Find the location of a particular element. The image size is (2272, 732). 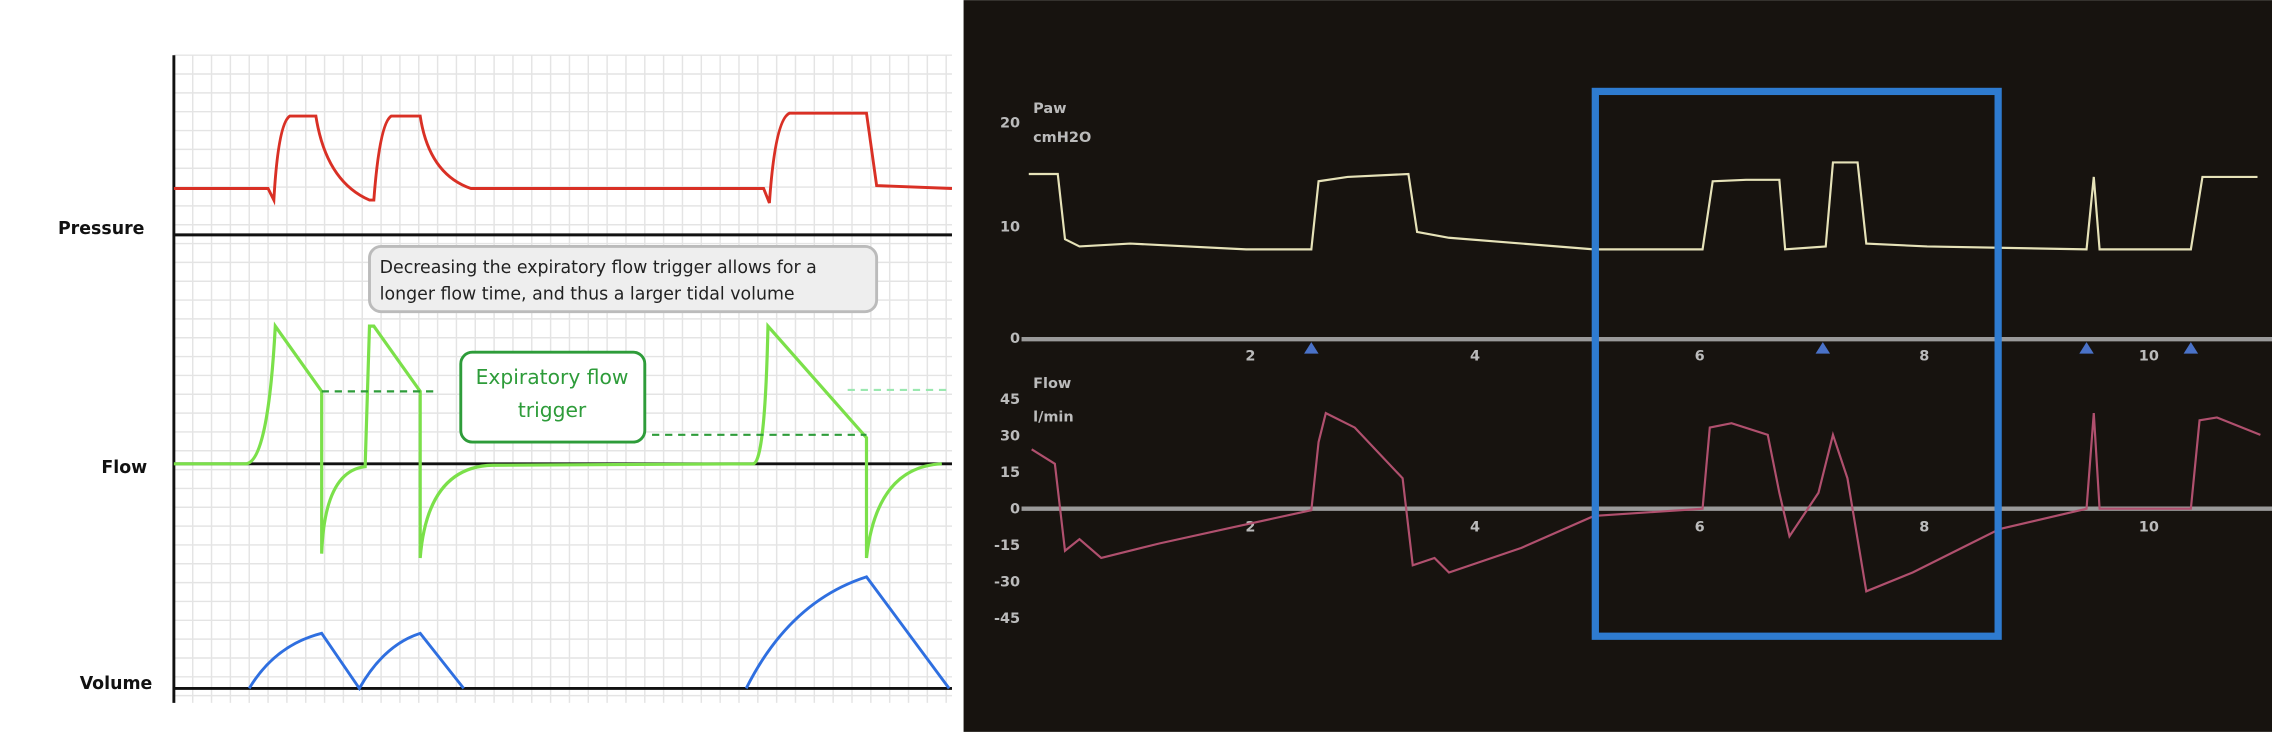

paw-unit: cmH2O is located at coordinates (1062, 138).